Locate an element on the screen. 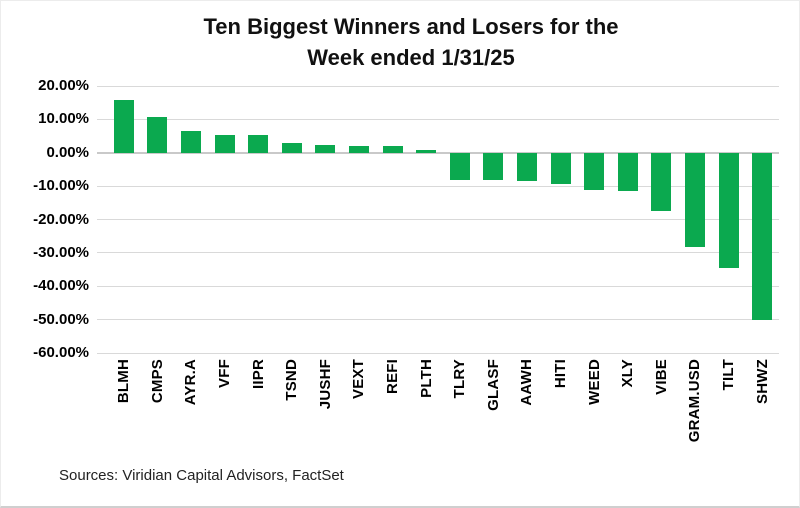 The width and height of the screenshot is (800, 508). x-axis-category-label: VEXT is located at coordinates (359, 379).